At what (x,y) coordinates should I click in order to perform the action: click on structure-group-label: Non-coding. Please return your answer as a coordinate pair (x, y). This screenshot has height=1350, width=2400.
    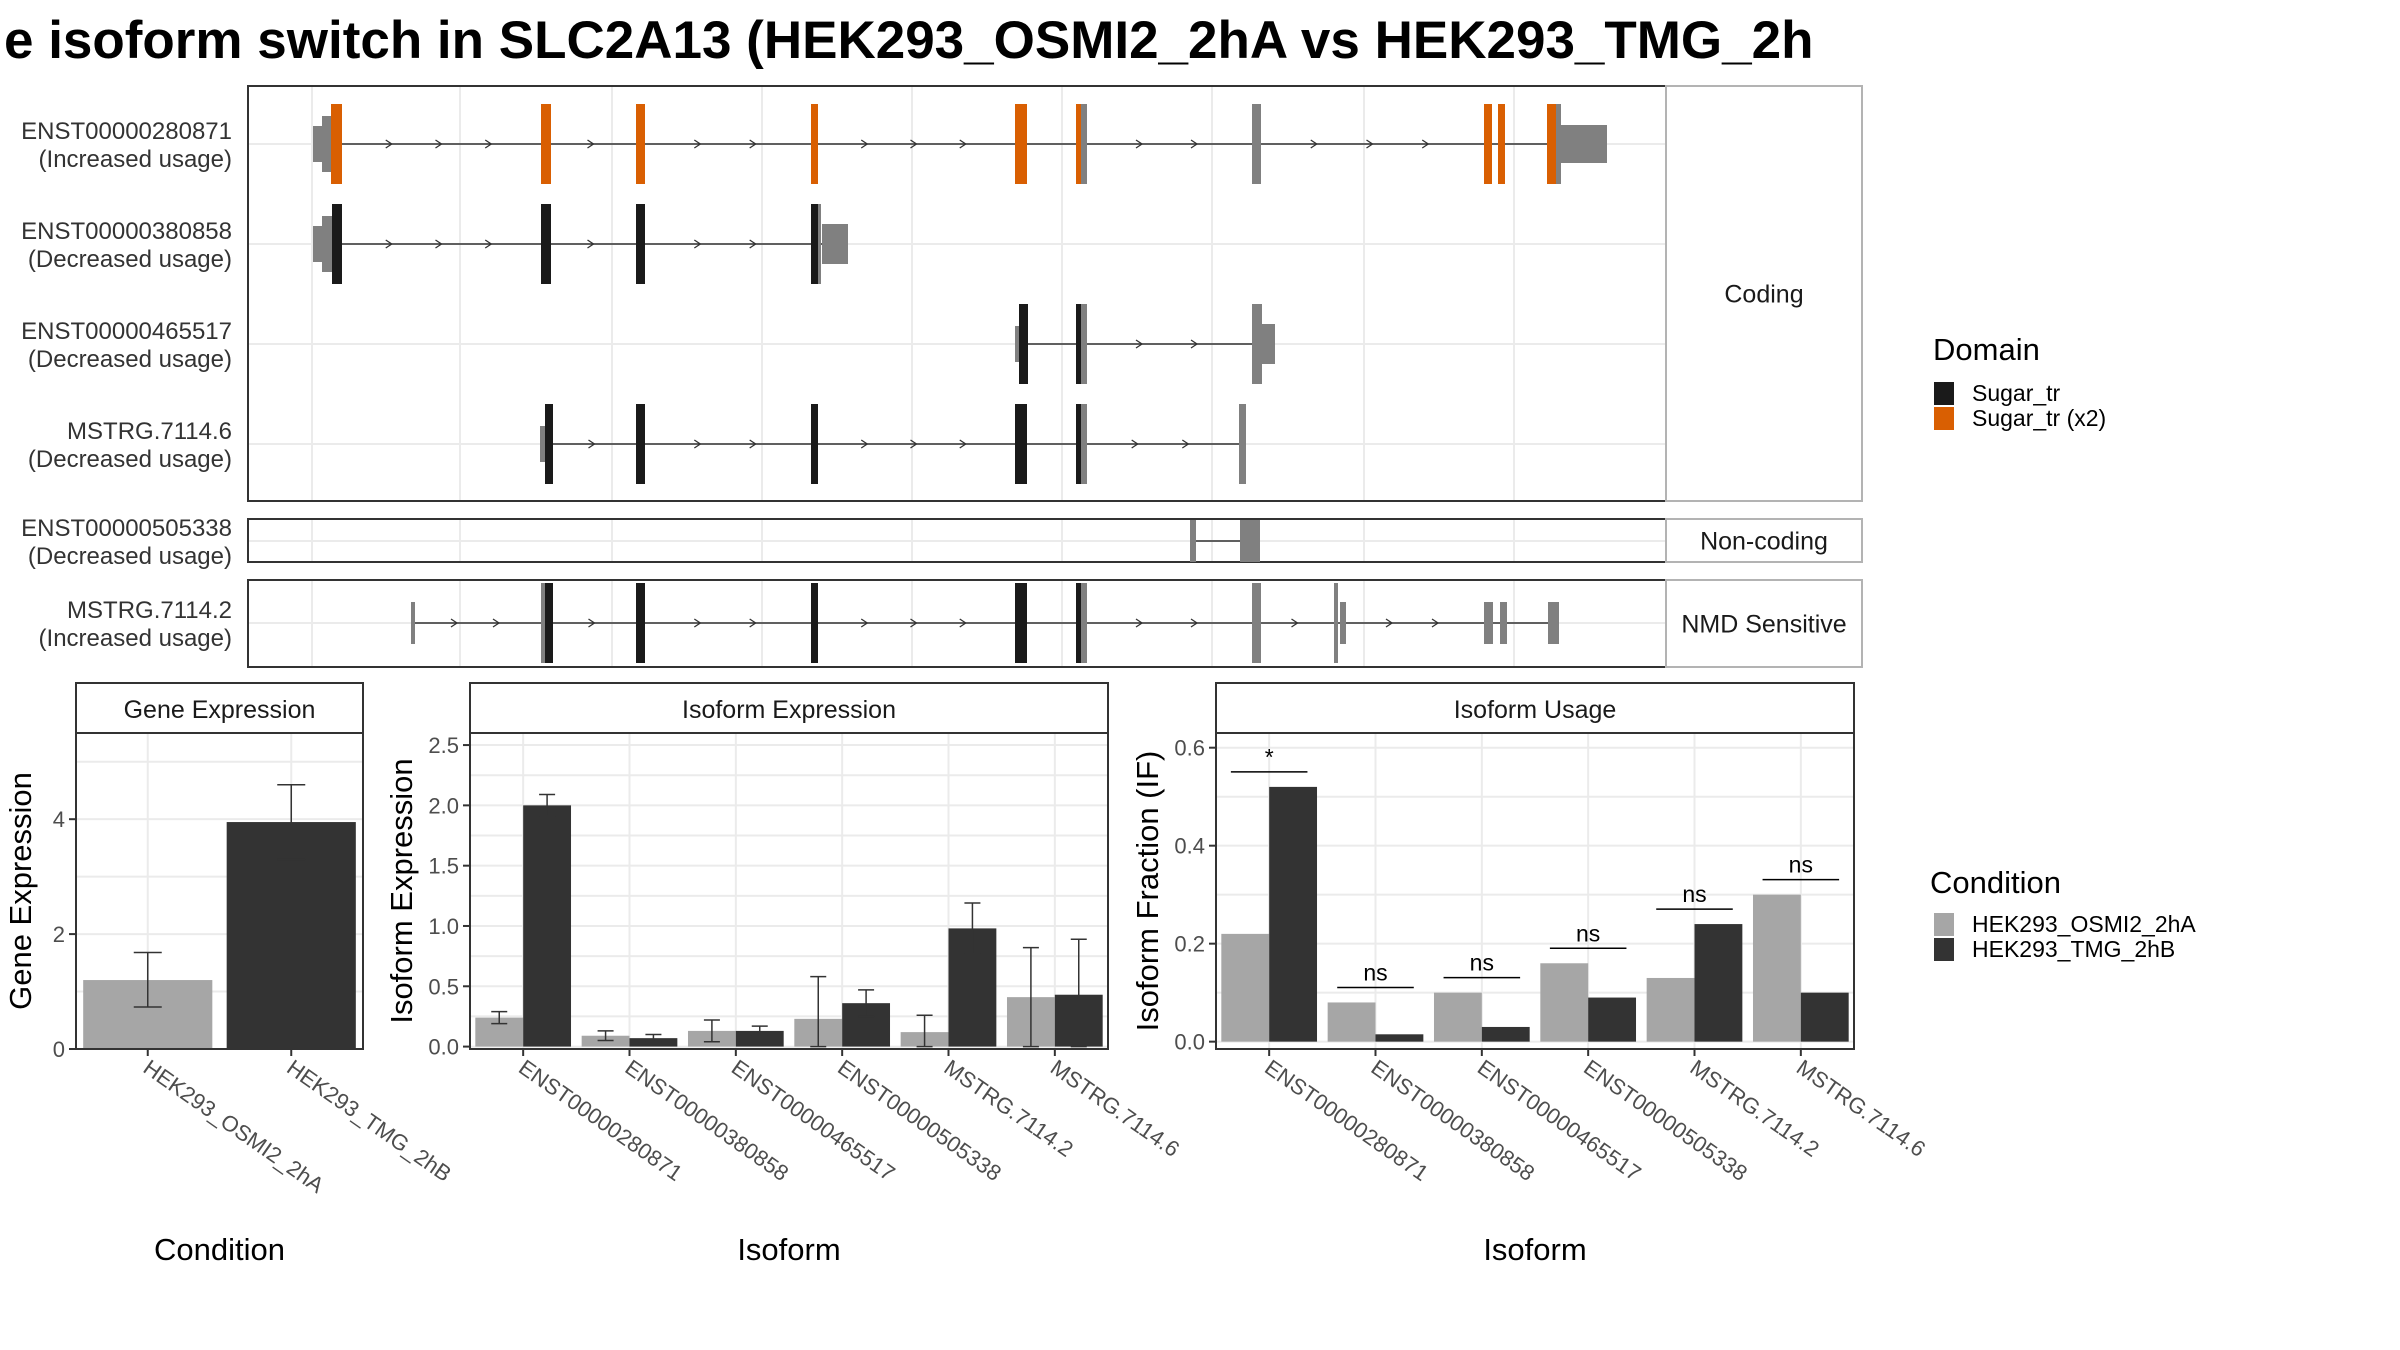
    Looking at the image, I should click on (1764, 542).